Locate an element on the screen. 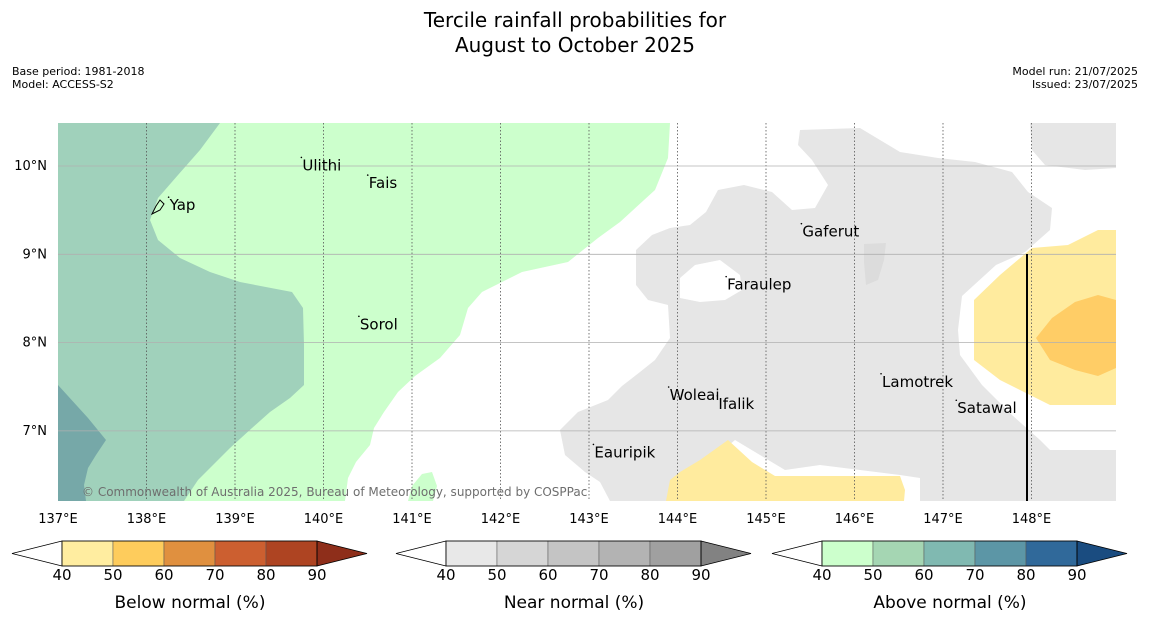 The image size is (1150, 644). longitude-label: 139°E is located at coordinates (235, 519).